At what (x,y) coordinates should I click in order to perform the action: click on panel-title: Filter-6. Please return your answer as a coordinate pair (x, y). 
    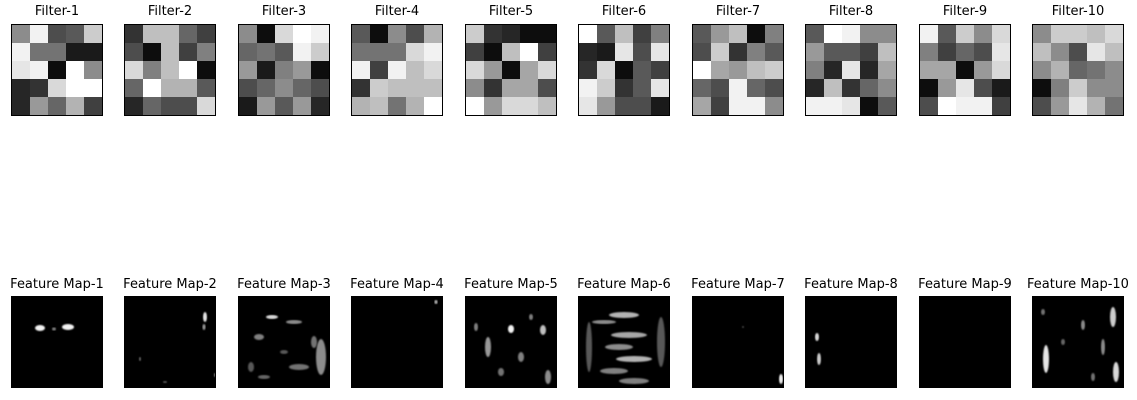
    Looking at the image, I should click on (624, 11).